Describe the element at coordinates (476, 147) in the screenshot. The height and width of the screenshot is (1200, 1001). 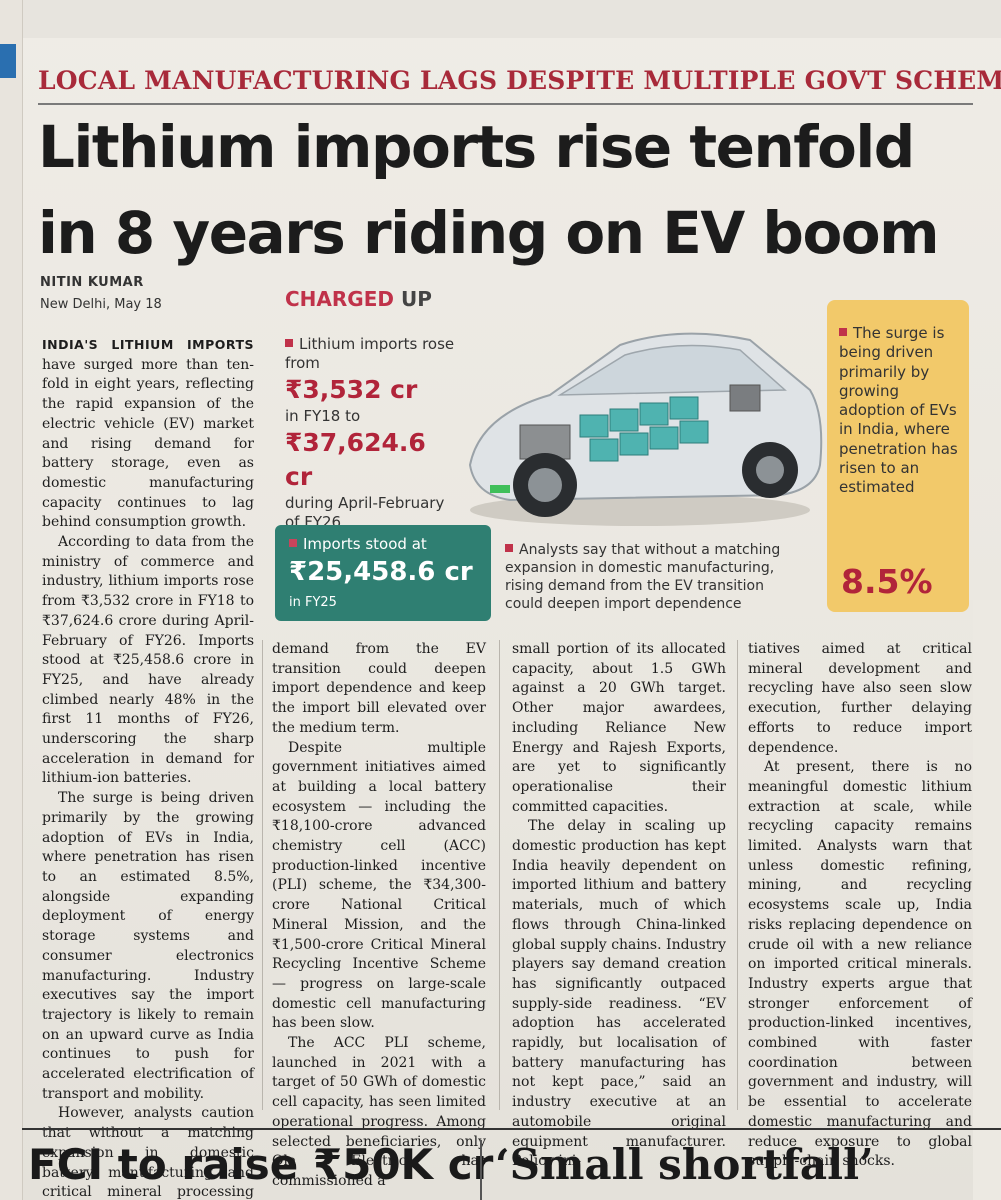
I see `headline-line-1: Lithium imports rise tenfold` at that location.